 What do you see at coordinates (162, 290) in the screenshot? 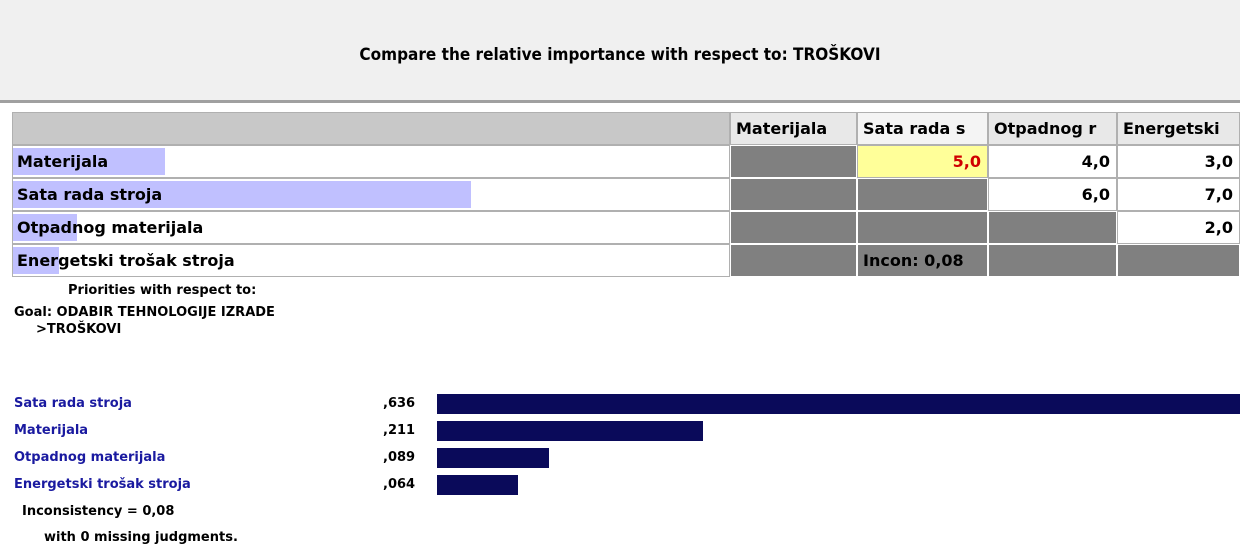
I see `priorities-heading: Priorities with respect to:` at bounding box center [162, 290].